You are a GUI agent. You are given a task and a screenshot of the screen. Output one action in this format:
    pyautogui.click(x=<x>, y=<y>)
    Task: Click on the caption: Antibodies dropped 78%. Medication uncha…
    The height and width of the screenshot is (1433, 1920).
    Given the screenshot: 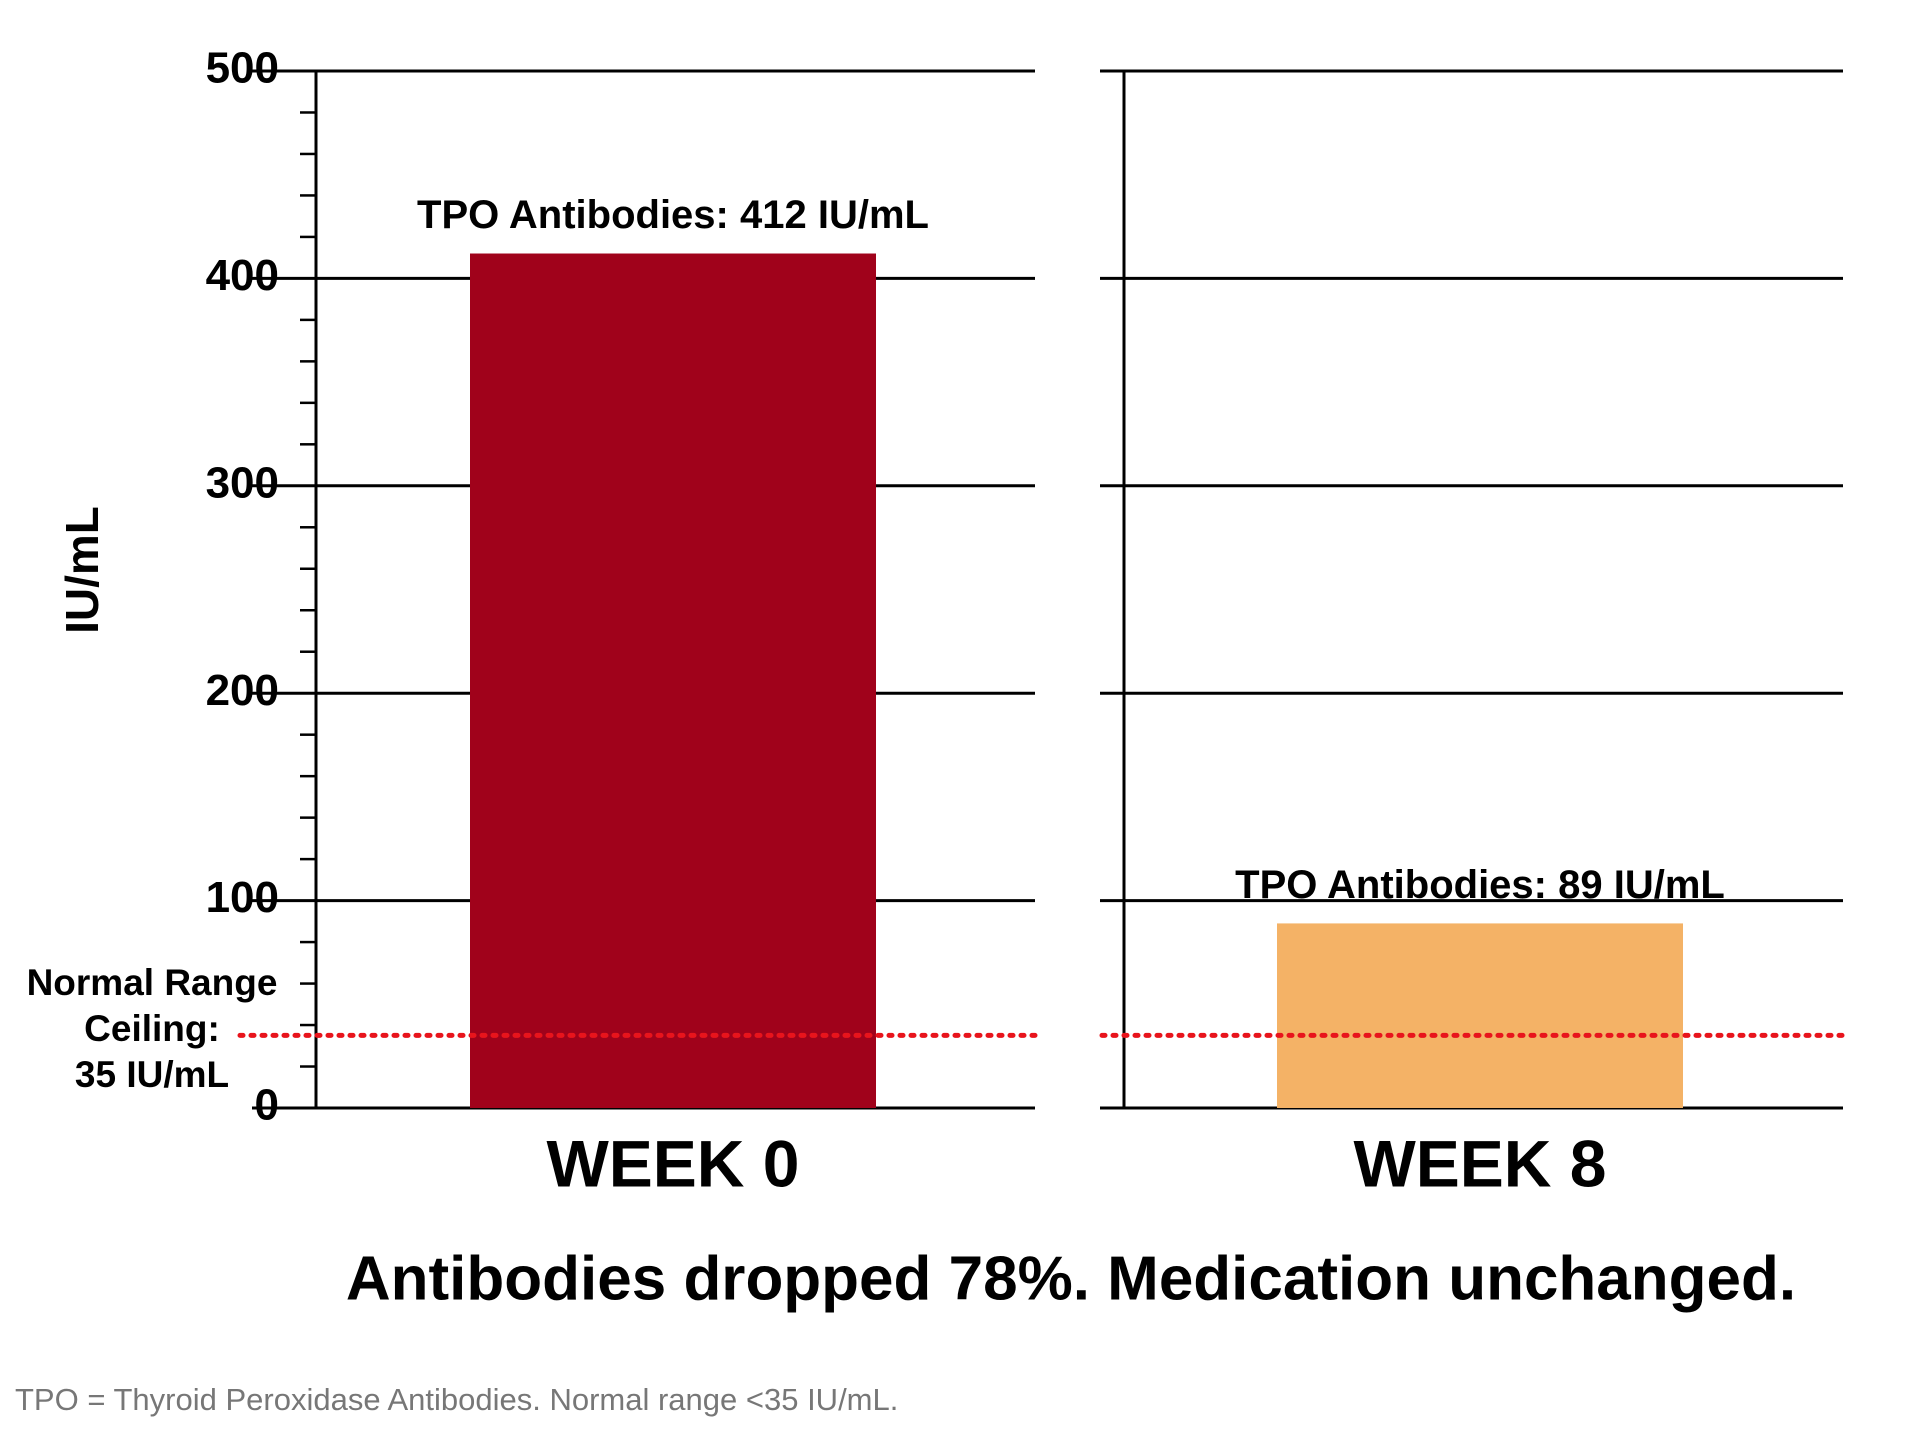 What is the action you would take?
    pyautogui.click(x=1071, y=1278)
    